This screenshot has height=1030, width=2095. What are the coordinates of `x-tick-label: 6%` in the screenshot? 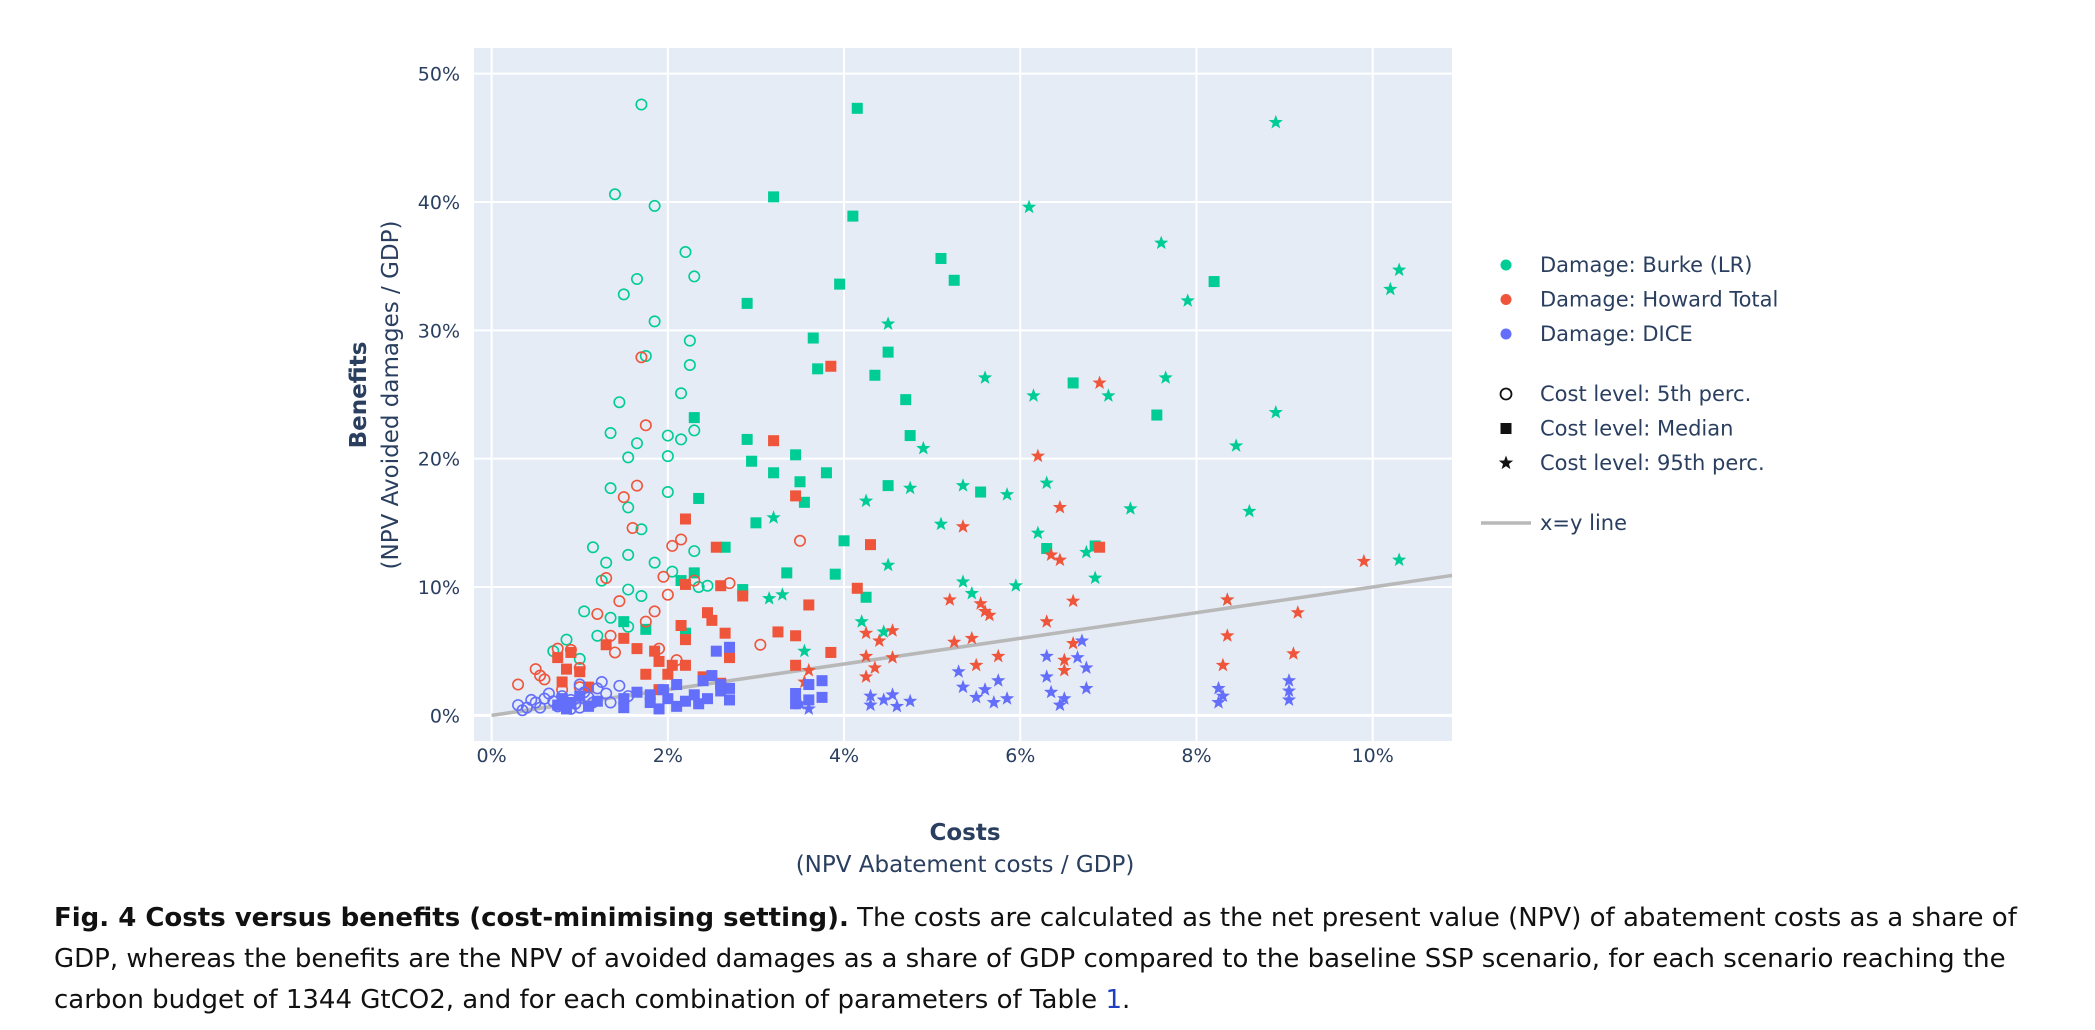 It's located at (1020, 756).